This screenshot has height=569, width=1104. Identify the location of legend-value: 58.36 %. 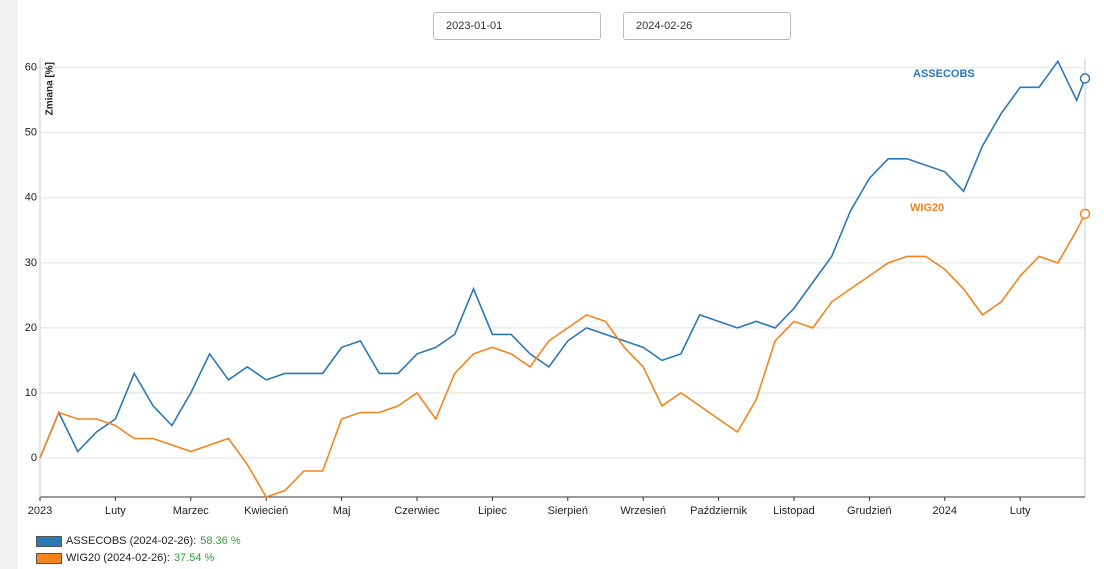
(220, 541).